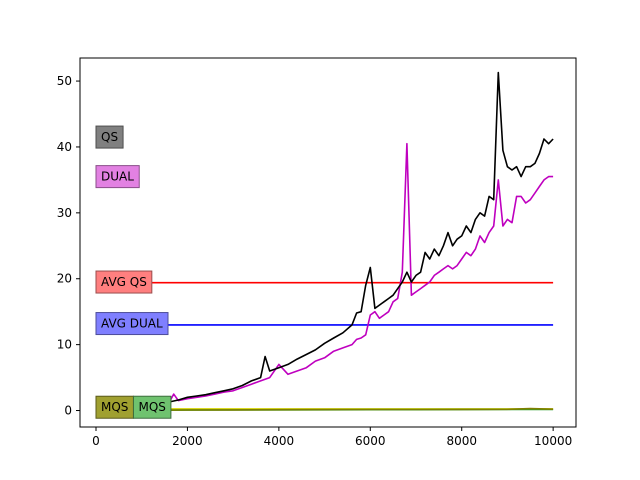  Describe the element at coordinates (187, 441) in the screenshot. I see `x-tick-label: 2000` at that location.